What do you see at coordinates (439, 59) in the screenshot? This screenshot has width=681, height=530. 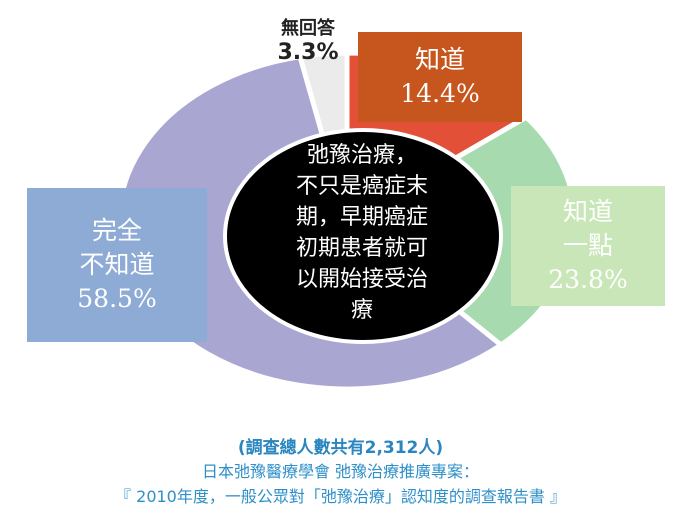 I see `label-know-name: 知道` at bounding box center [439, 59].